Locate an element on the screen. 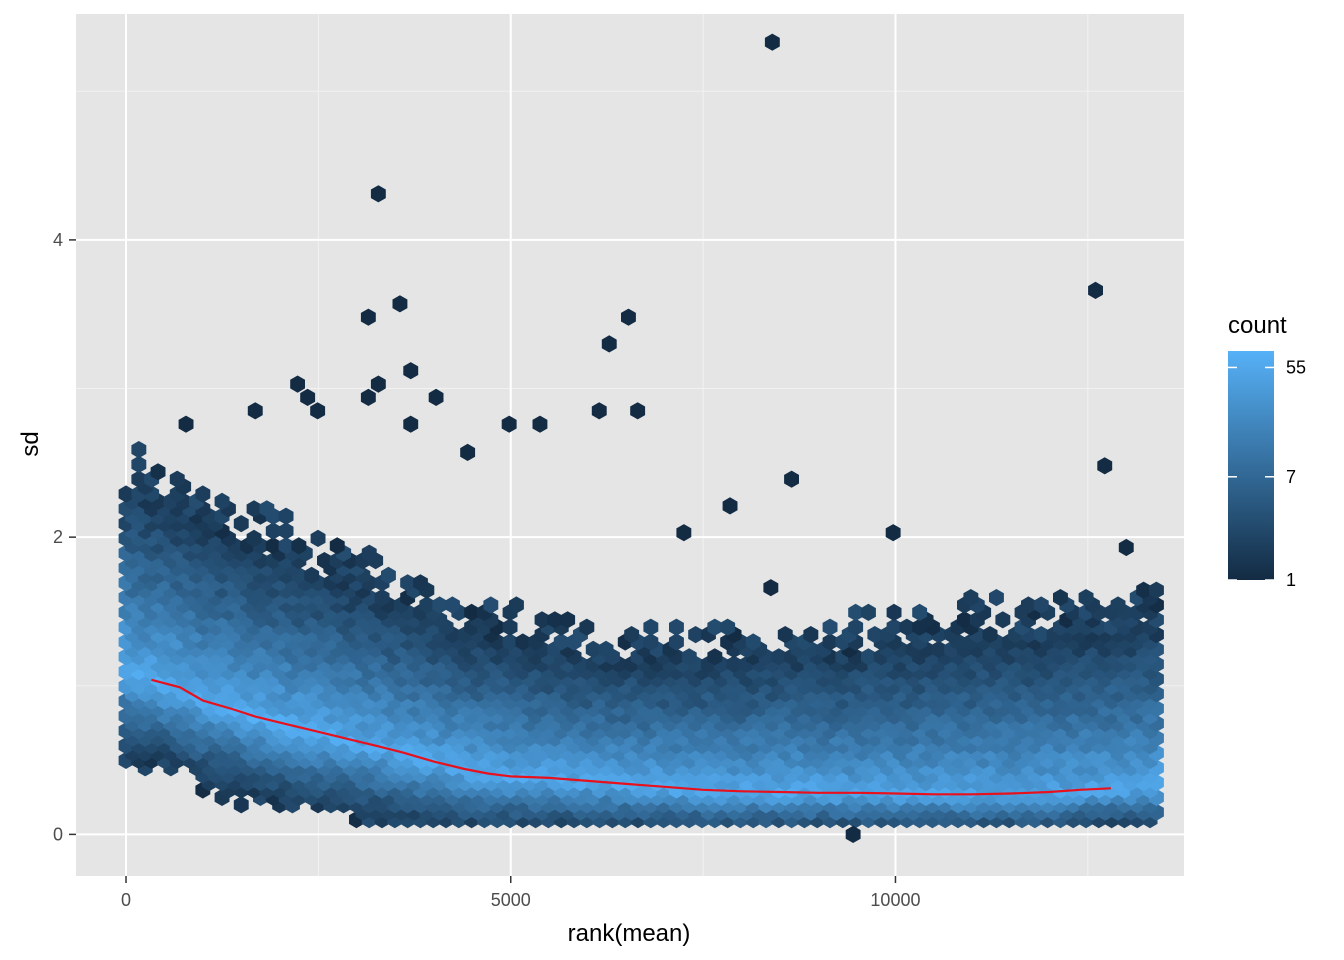  y-tick-label: 2 is located at coordinates (58, 537).